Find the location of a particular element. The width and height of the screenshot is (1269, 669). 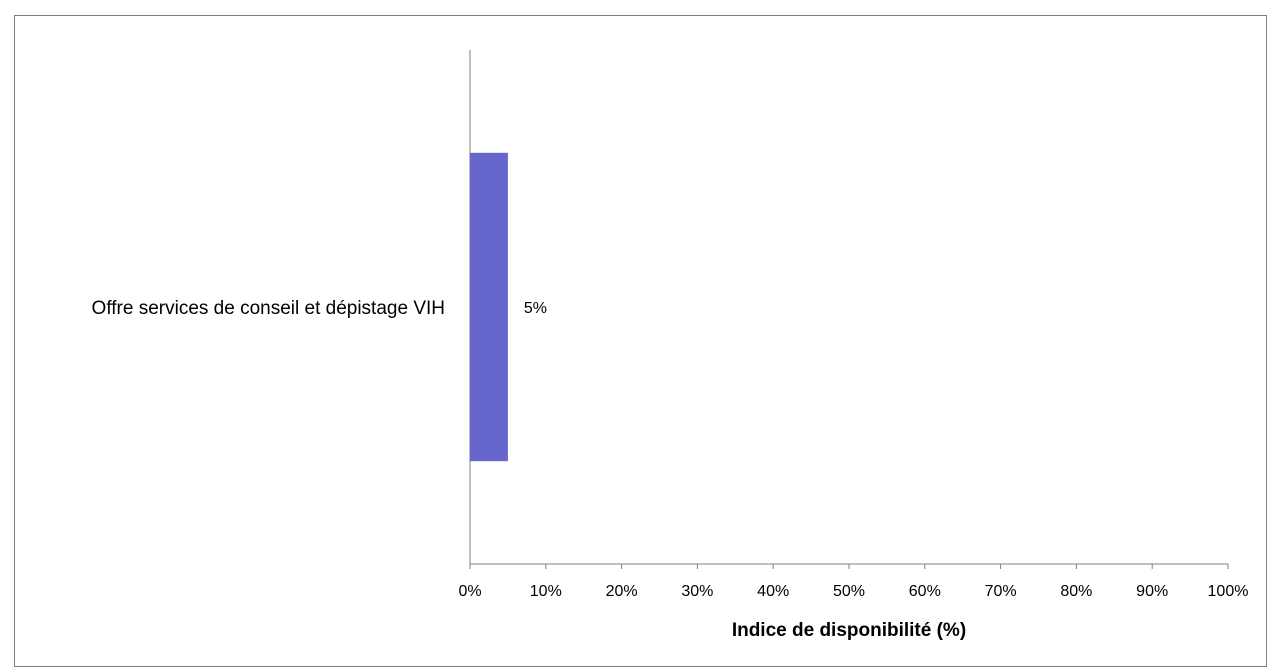

x-tick-label: 90% is located at coordinates (1152, 591).